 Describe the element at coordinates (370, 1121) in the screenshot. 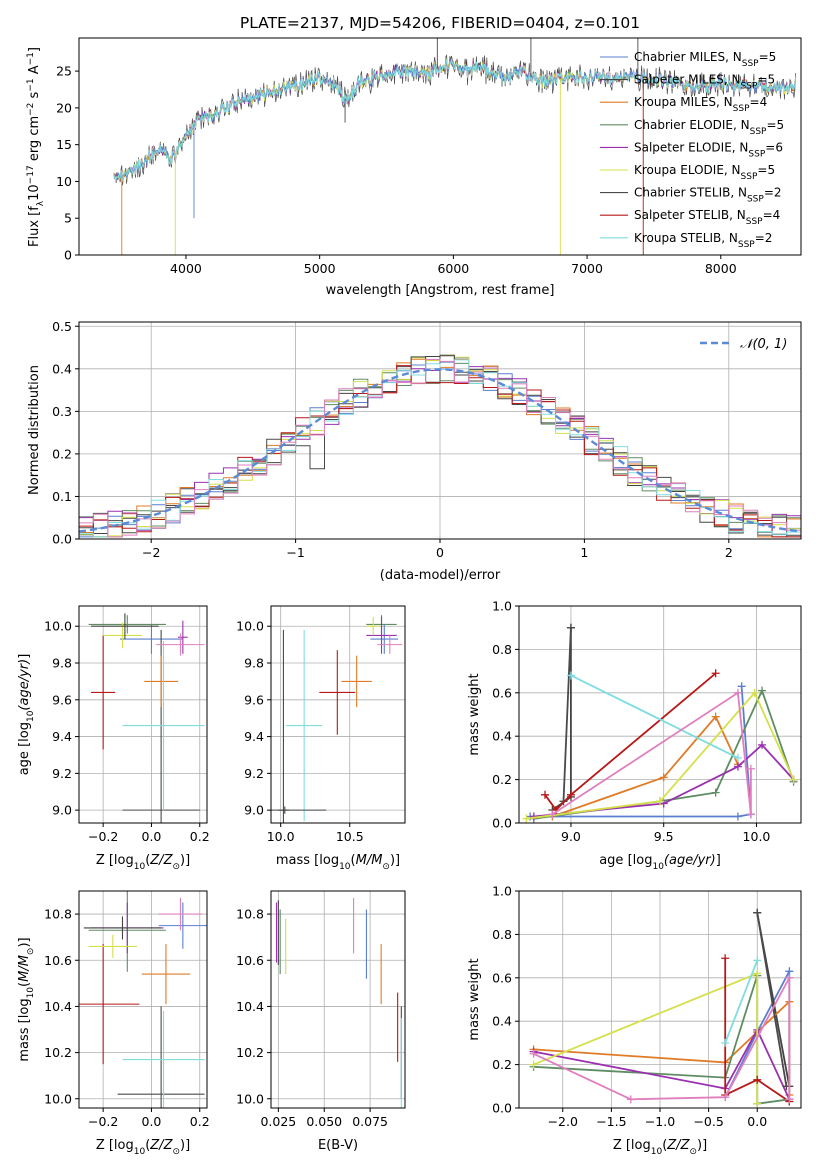

I see `x-tick-label: 0.075` at that location.